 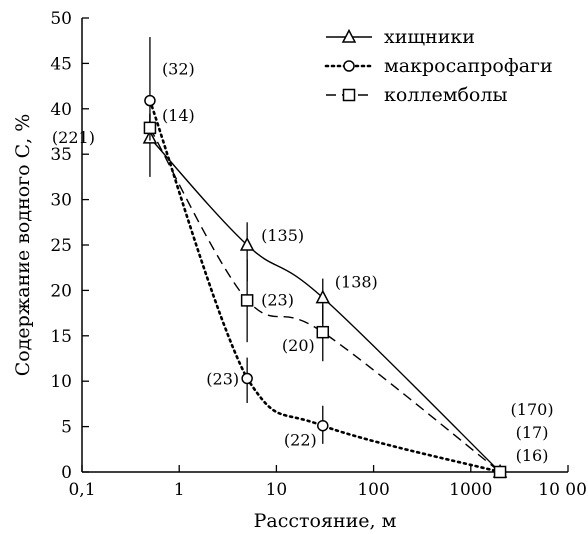 I want to click on legend-item-collembola: коллемболы, so click(x=417, y=95).